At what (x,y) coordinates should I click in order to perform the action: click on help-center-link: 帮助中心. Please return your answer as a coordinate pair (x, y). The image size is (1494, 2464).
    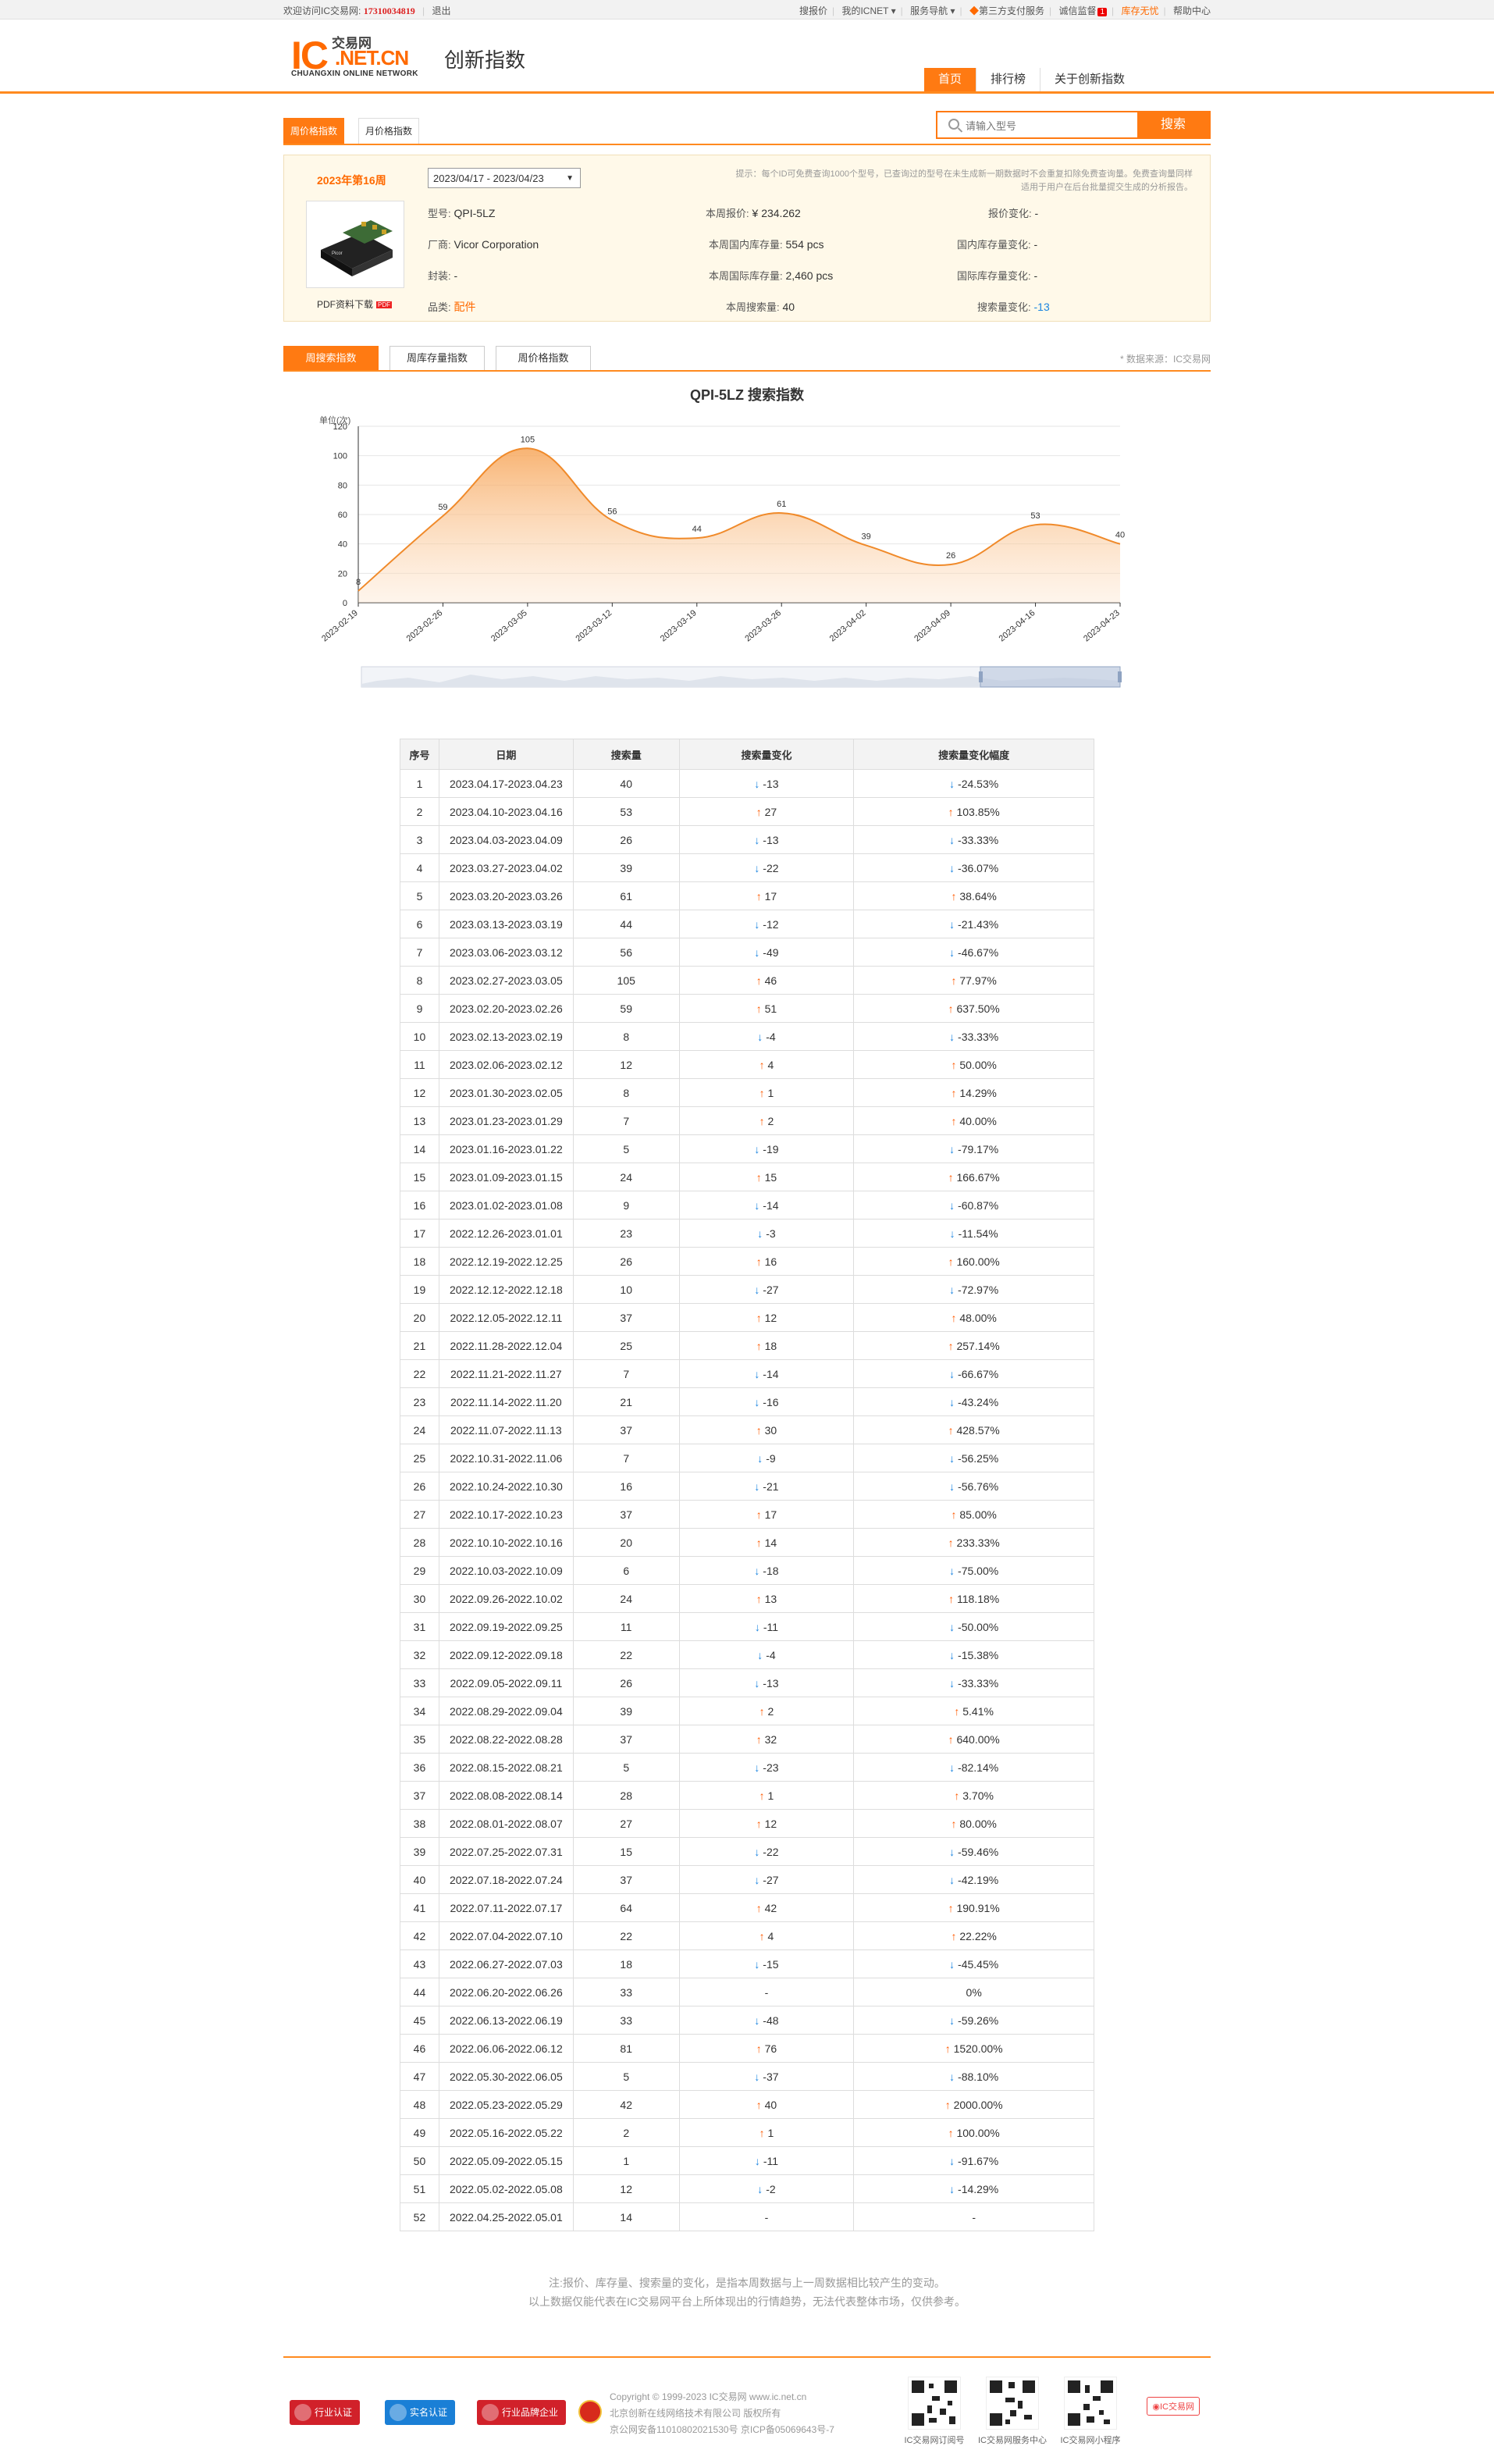
    Looking at the image, I should click on (1191, 11).